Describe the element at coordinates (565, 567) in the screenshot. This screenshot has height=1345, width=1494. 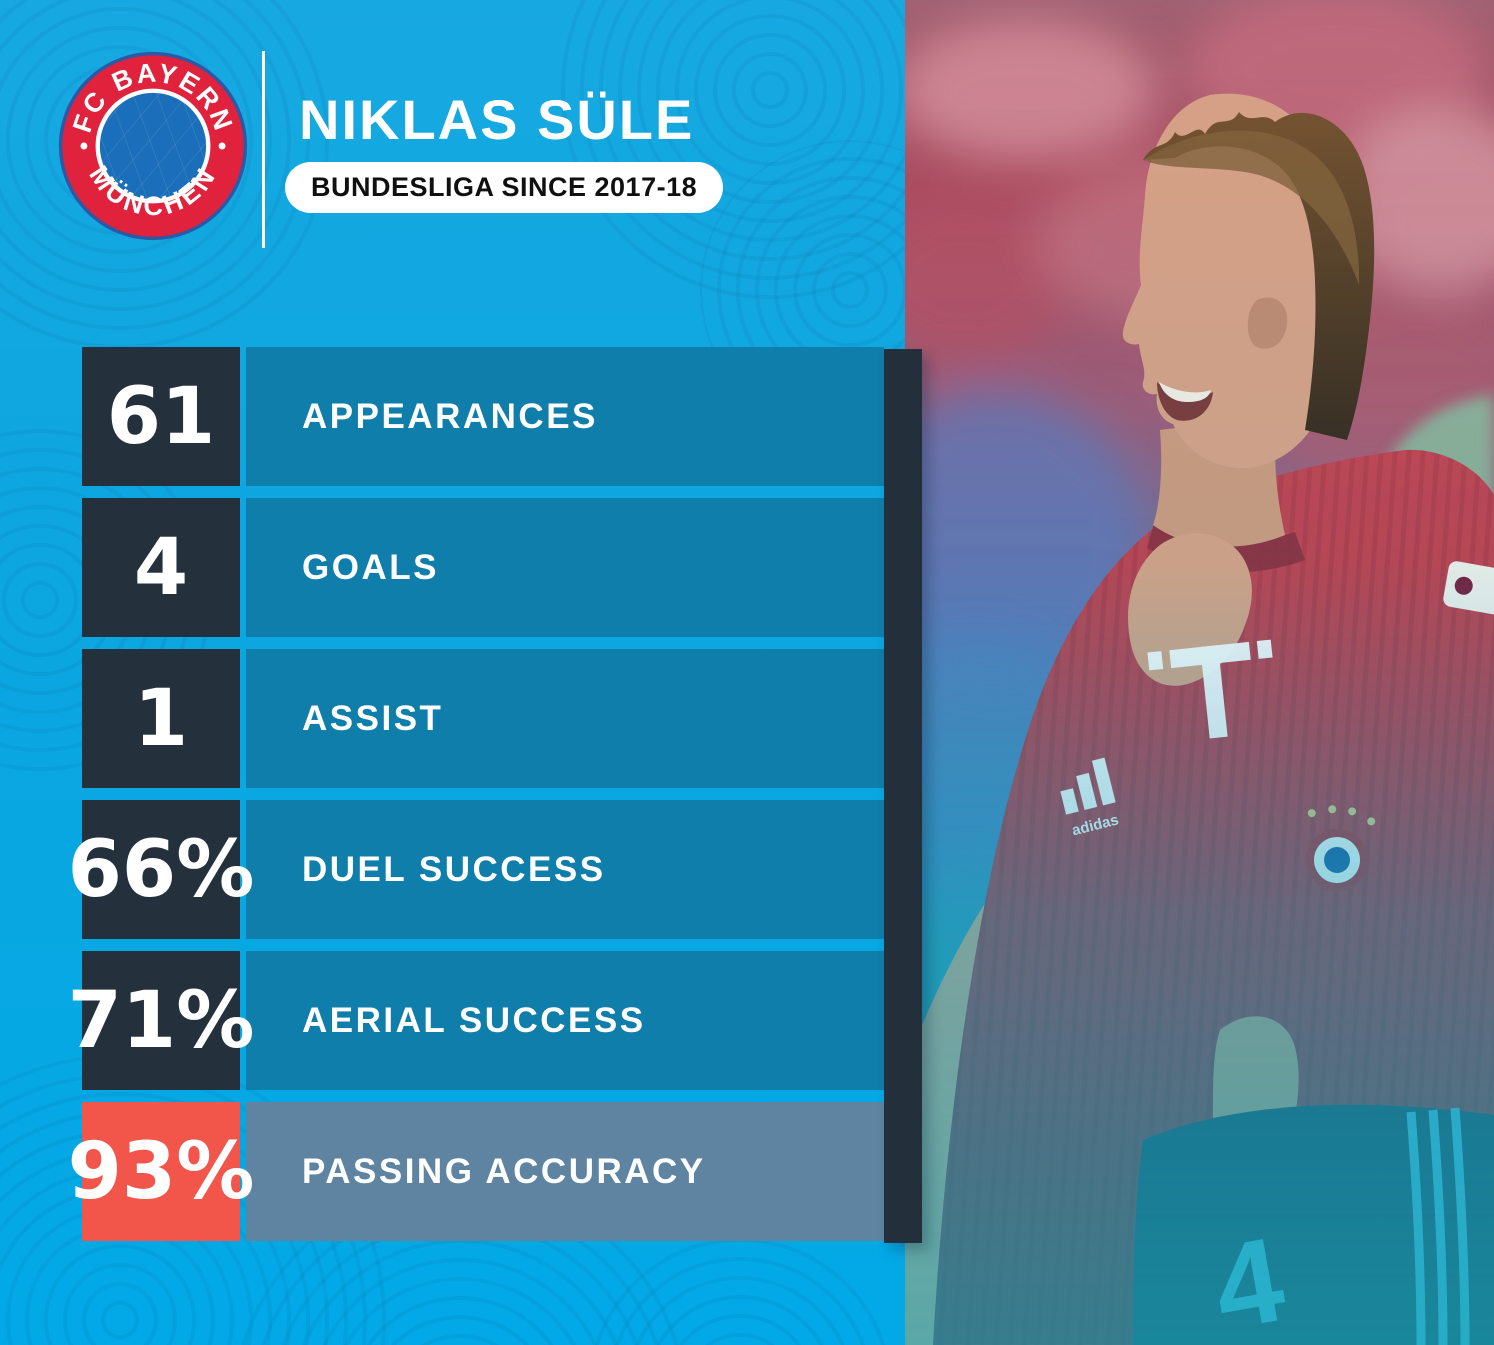
I see `stat-bar: GOALS` at that location.